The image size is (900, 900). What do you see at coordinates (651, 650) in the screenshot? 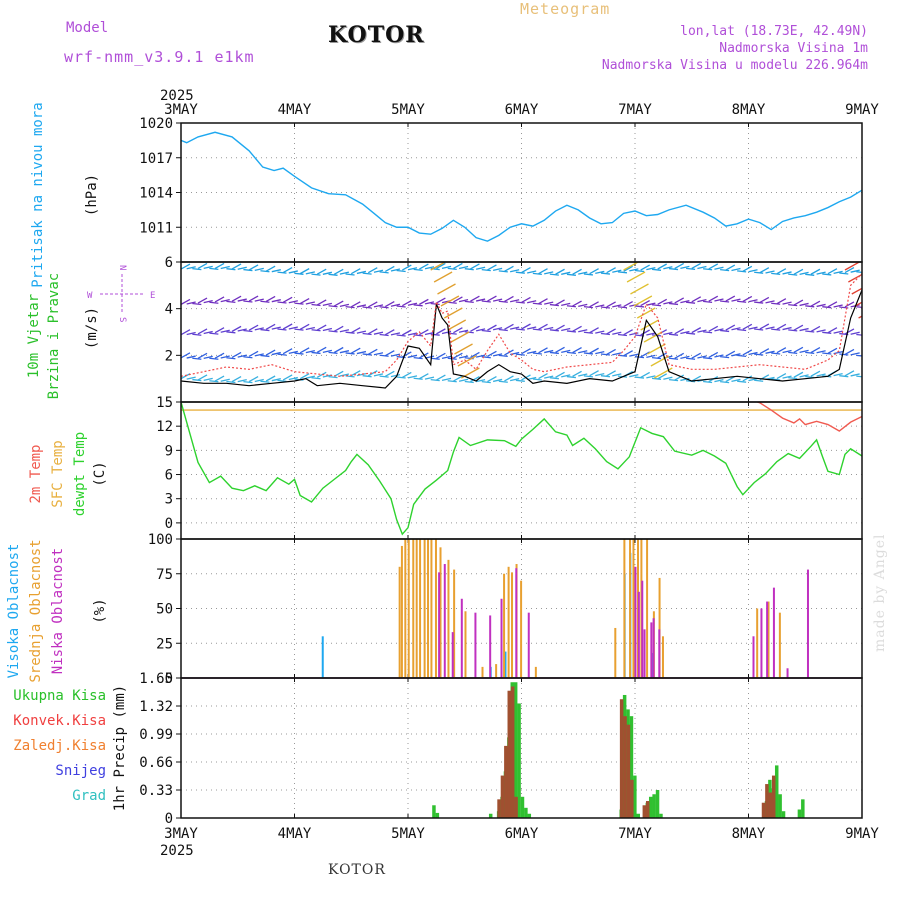
I see `low-cloud-bar` at bounding box center [651, 650].